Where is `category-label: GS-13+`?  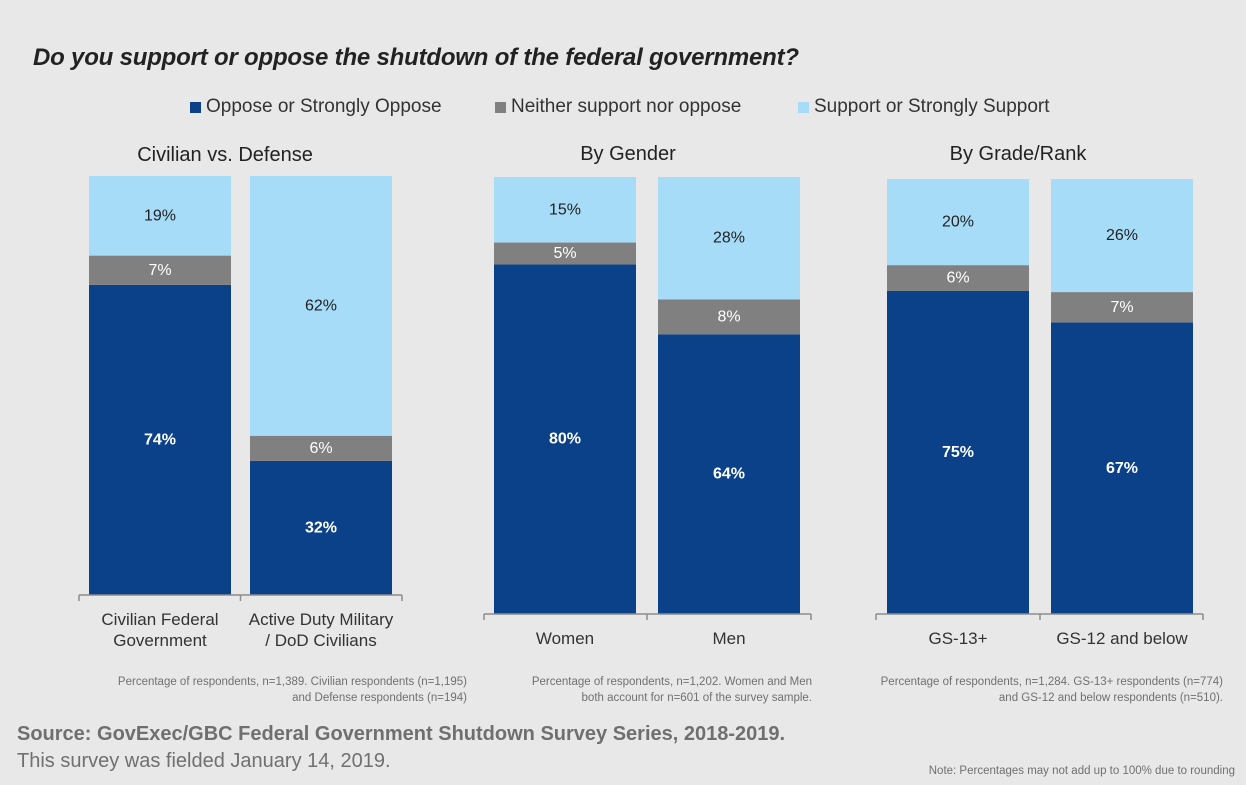 category-label: GS-13+ is located at coordinates (957, 638).